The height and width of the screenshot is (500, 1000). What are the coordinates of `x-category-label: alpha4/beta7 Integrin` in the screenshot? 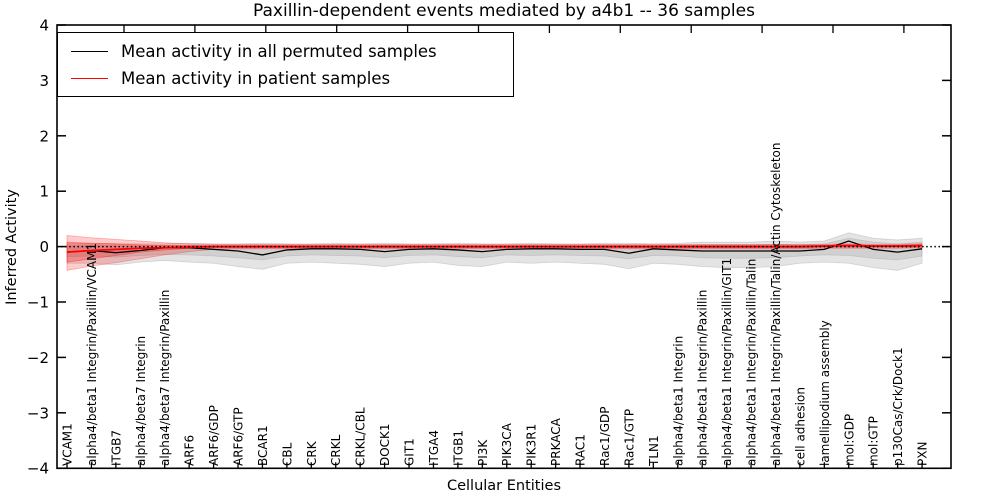 It's located at (141, 401).